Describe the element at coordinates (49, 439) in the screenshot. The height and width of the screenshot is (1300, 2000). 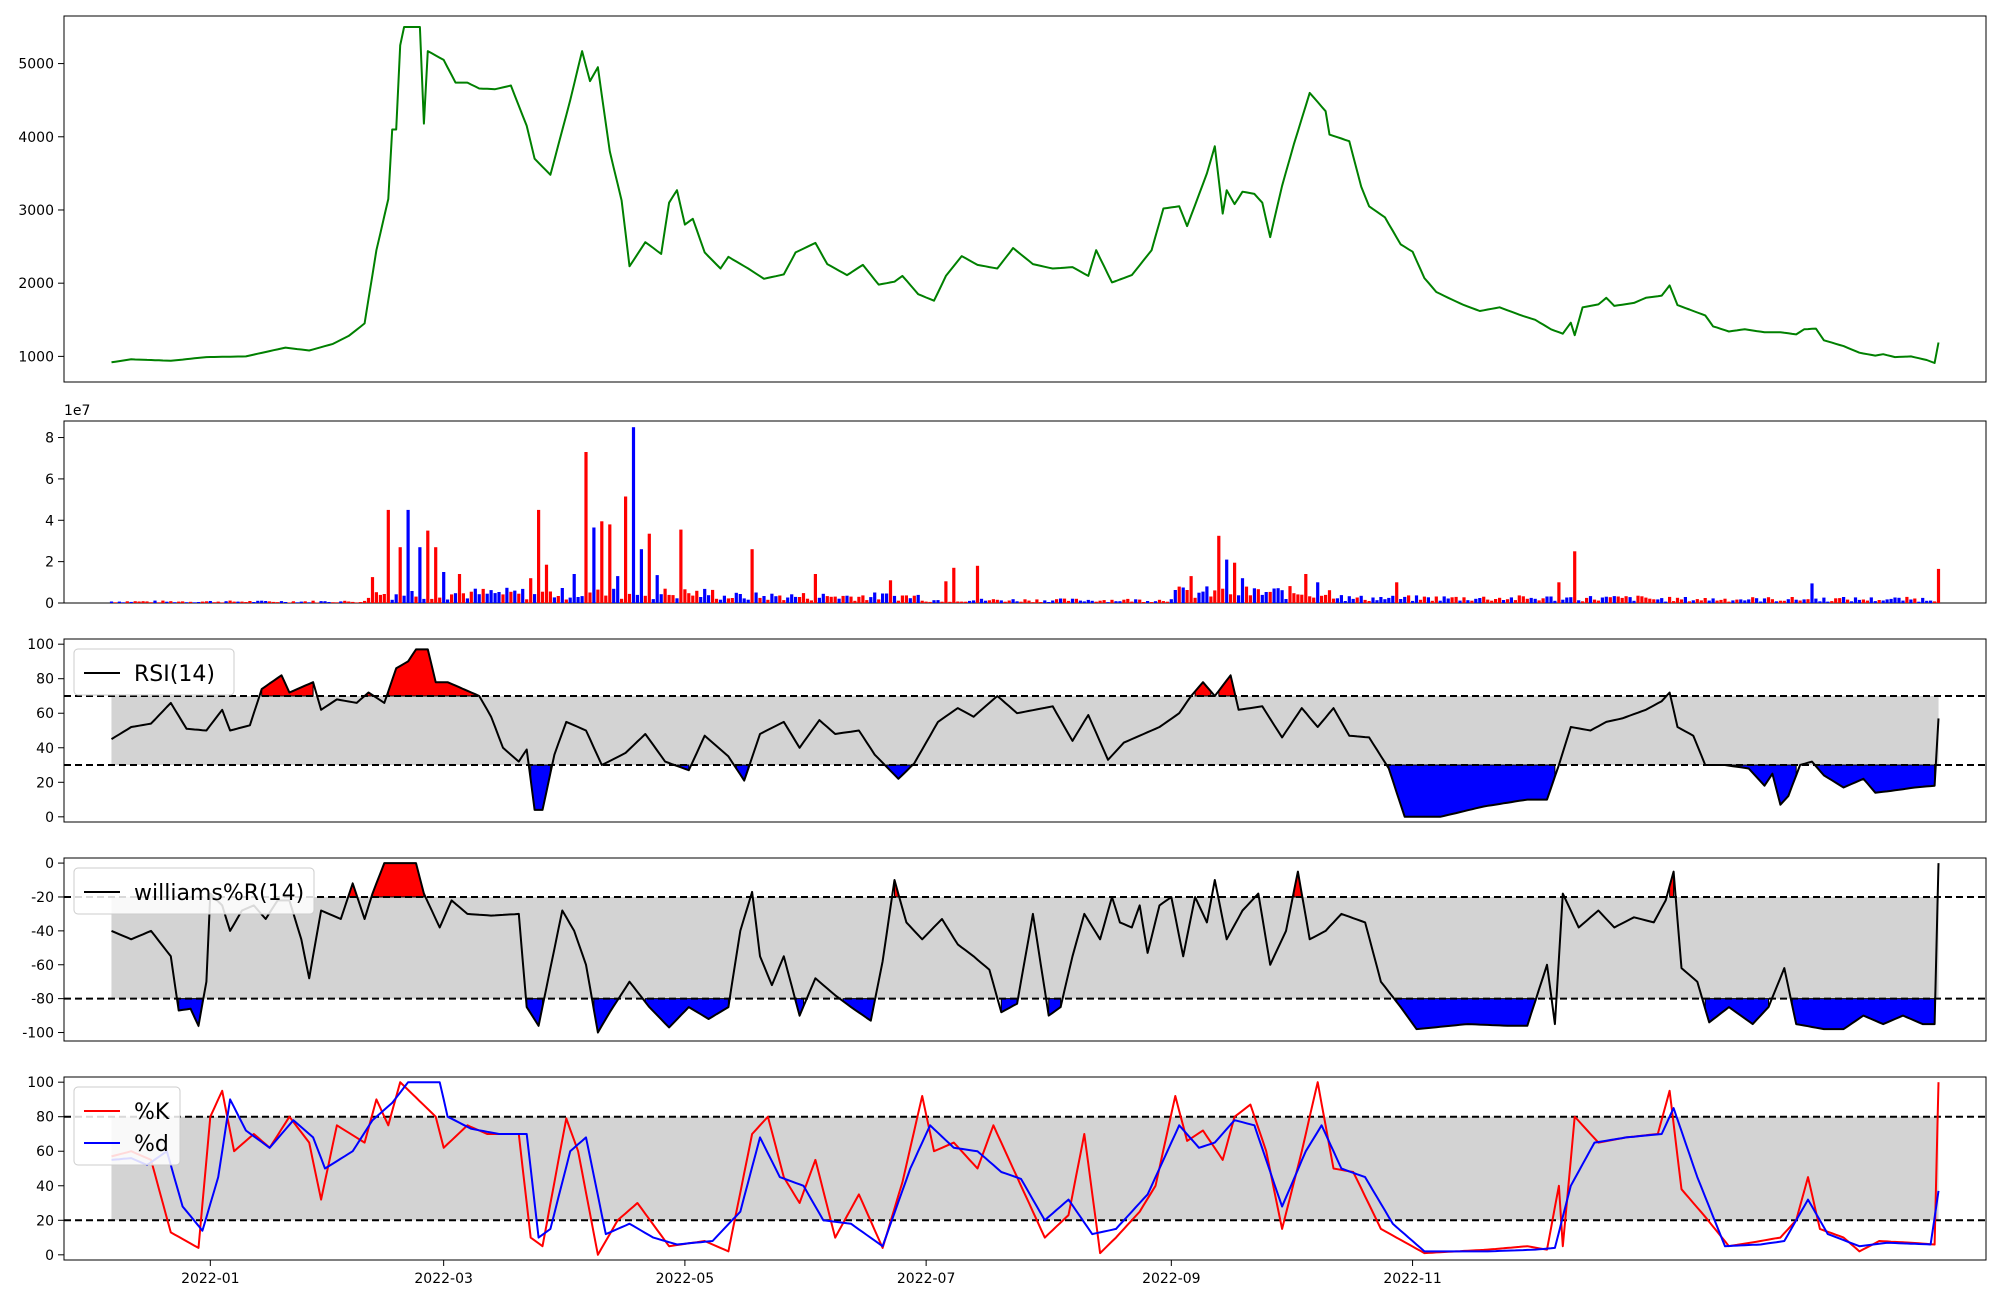
I see `y-tick-label: 8` at that location.